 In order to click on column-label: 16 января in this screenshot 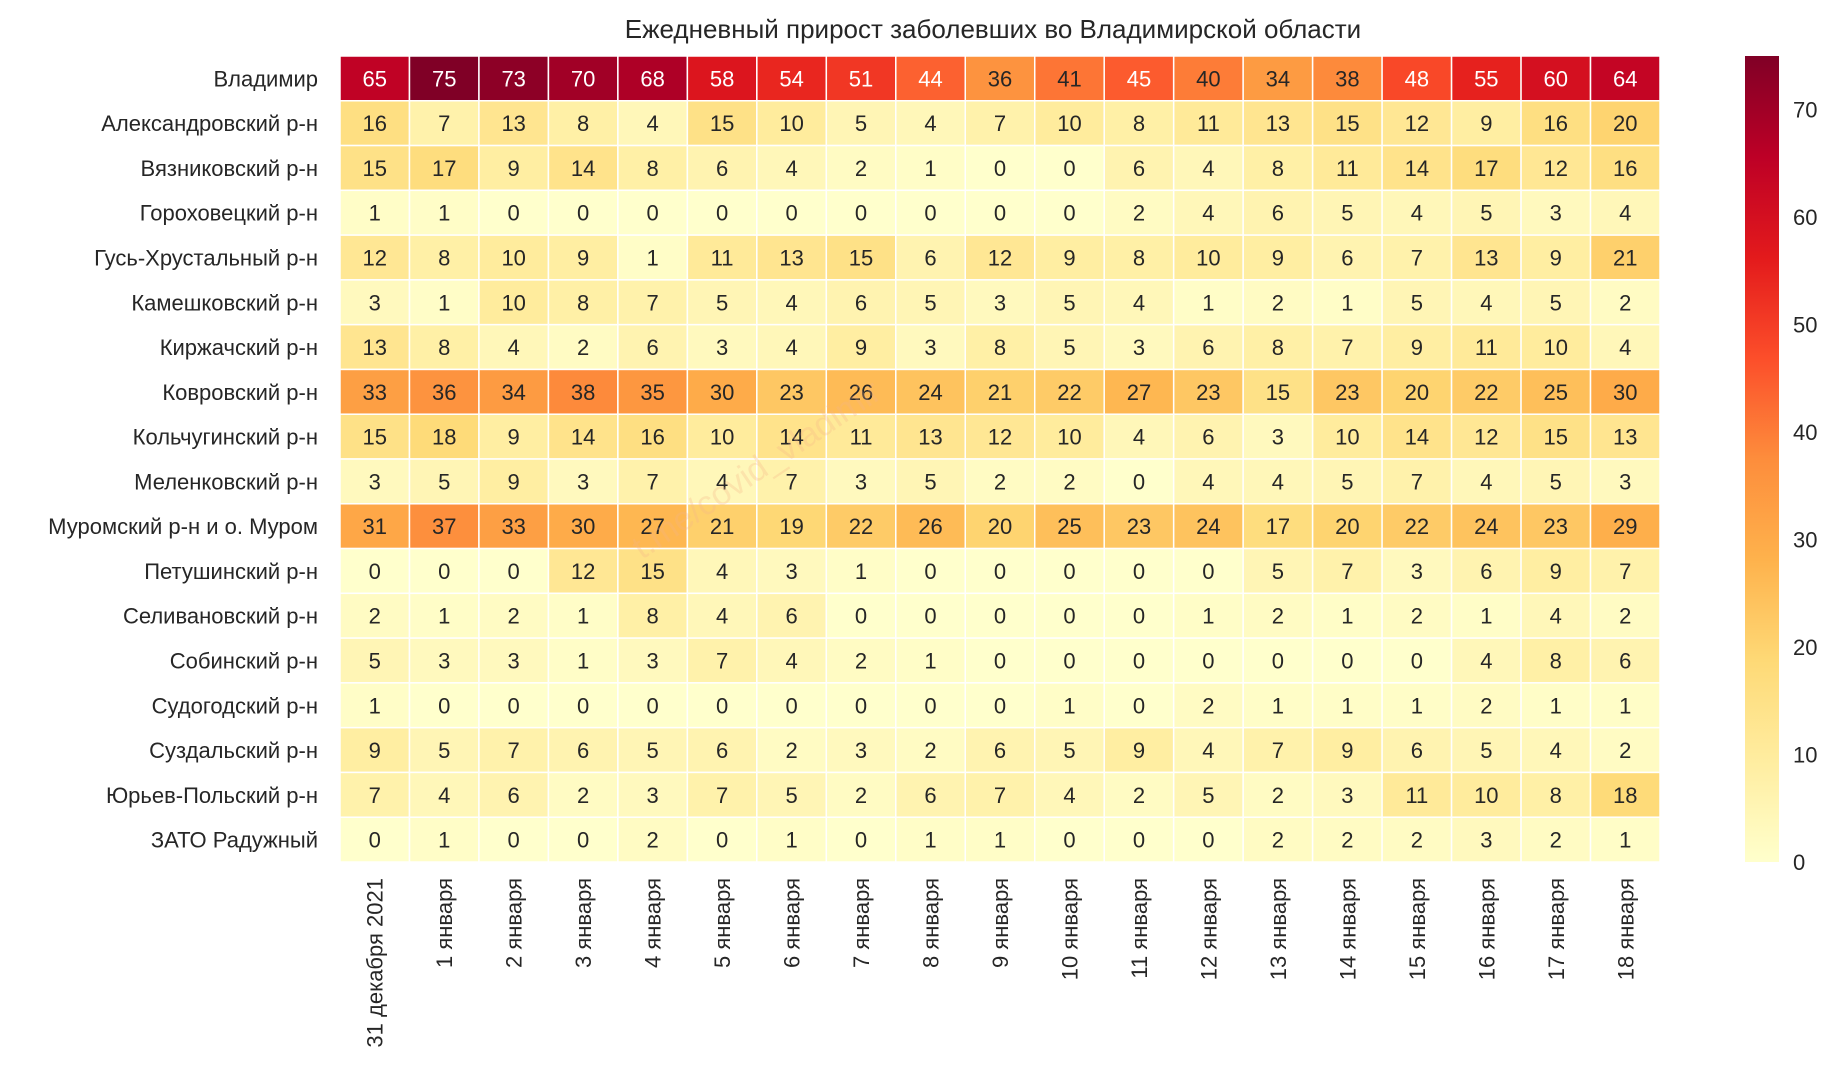, I will do `click(1486, 929)`.